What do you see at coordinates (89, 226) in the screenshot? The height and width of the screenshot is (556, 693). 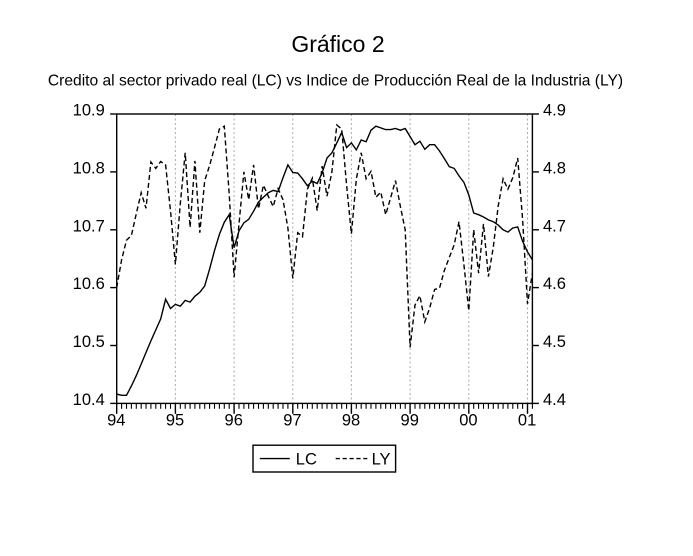 I see `svg-text: 10.7` at bounding box center [89, 226].